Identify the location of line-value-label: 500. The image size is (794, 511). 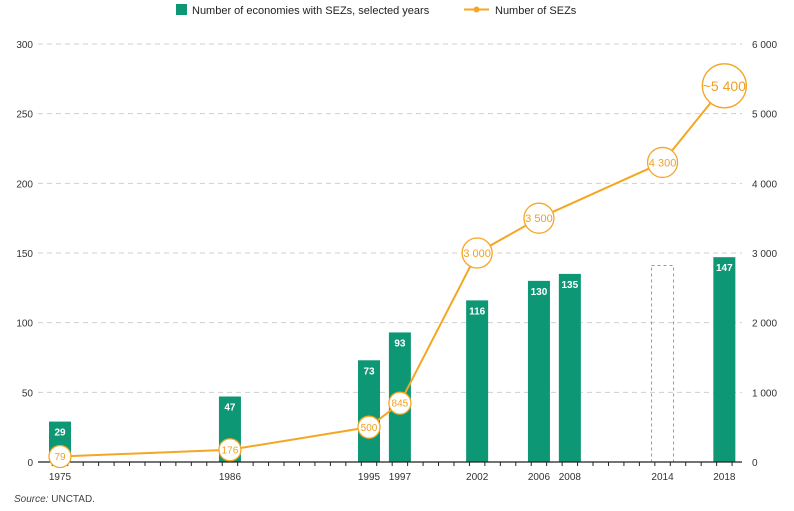
(369, 428).